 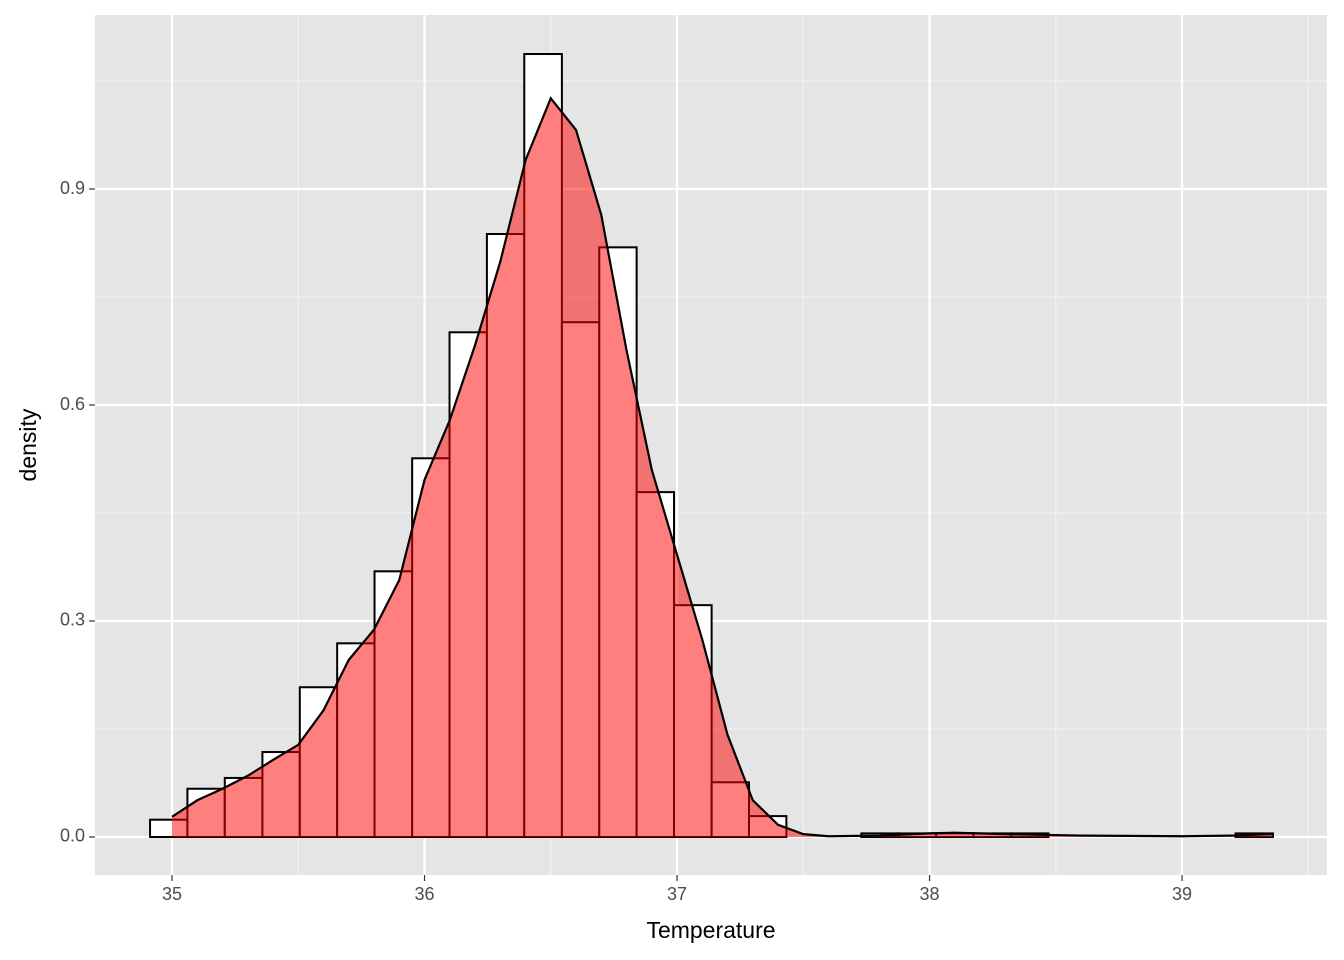 What do you see at coordinates (425, 894) in the screenshot?
I see `x-tick-label: 36` at bounding box center [425, 894].